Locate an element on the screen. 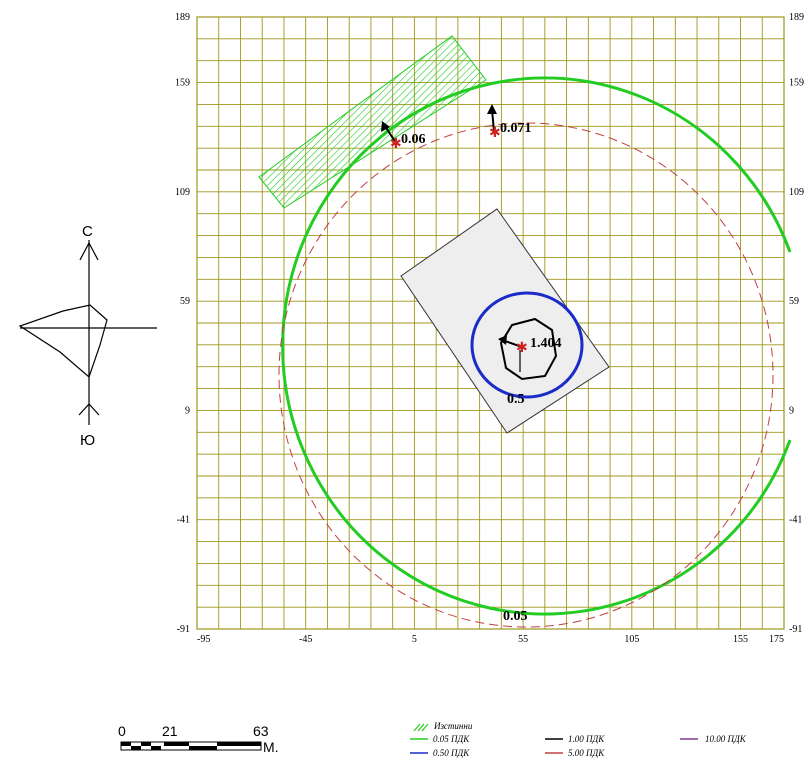 The image size is (807, 761). y-tick-label-left: -41 is located at coordinates (183, 520).